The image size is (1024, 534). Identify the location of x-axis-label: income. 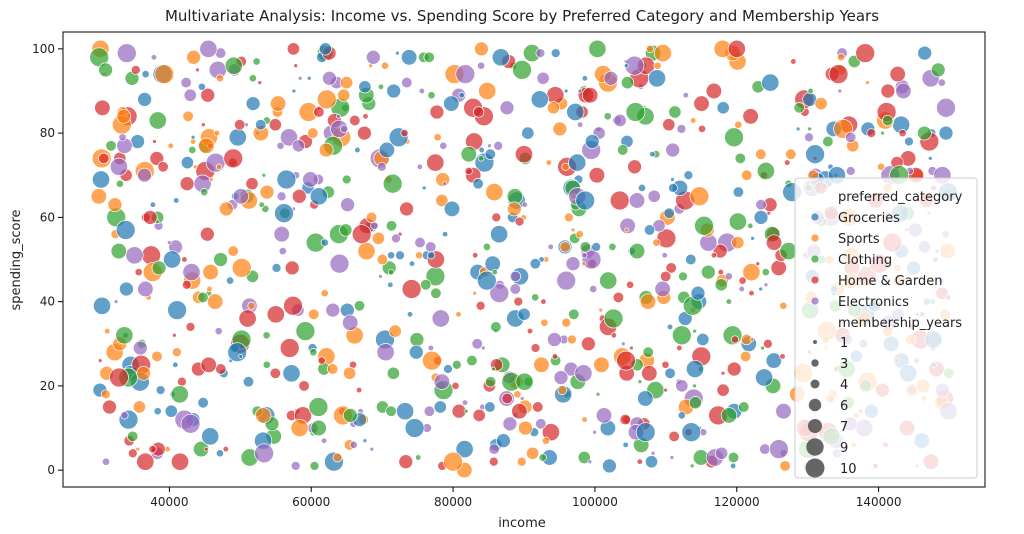
(522, 523).